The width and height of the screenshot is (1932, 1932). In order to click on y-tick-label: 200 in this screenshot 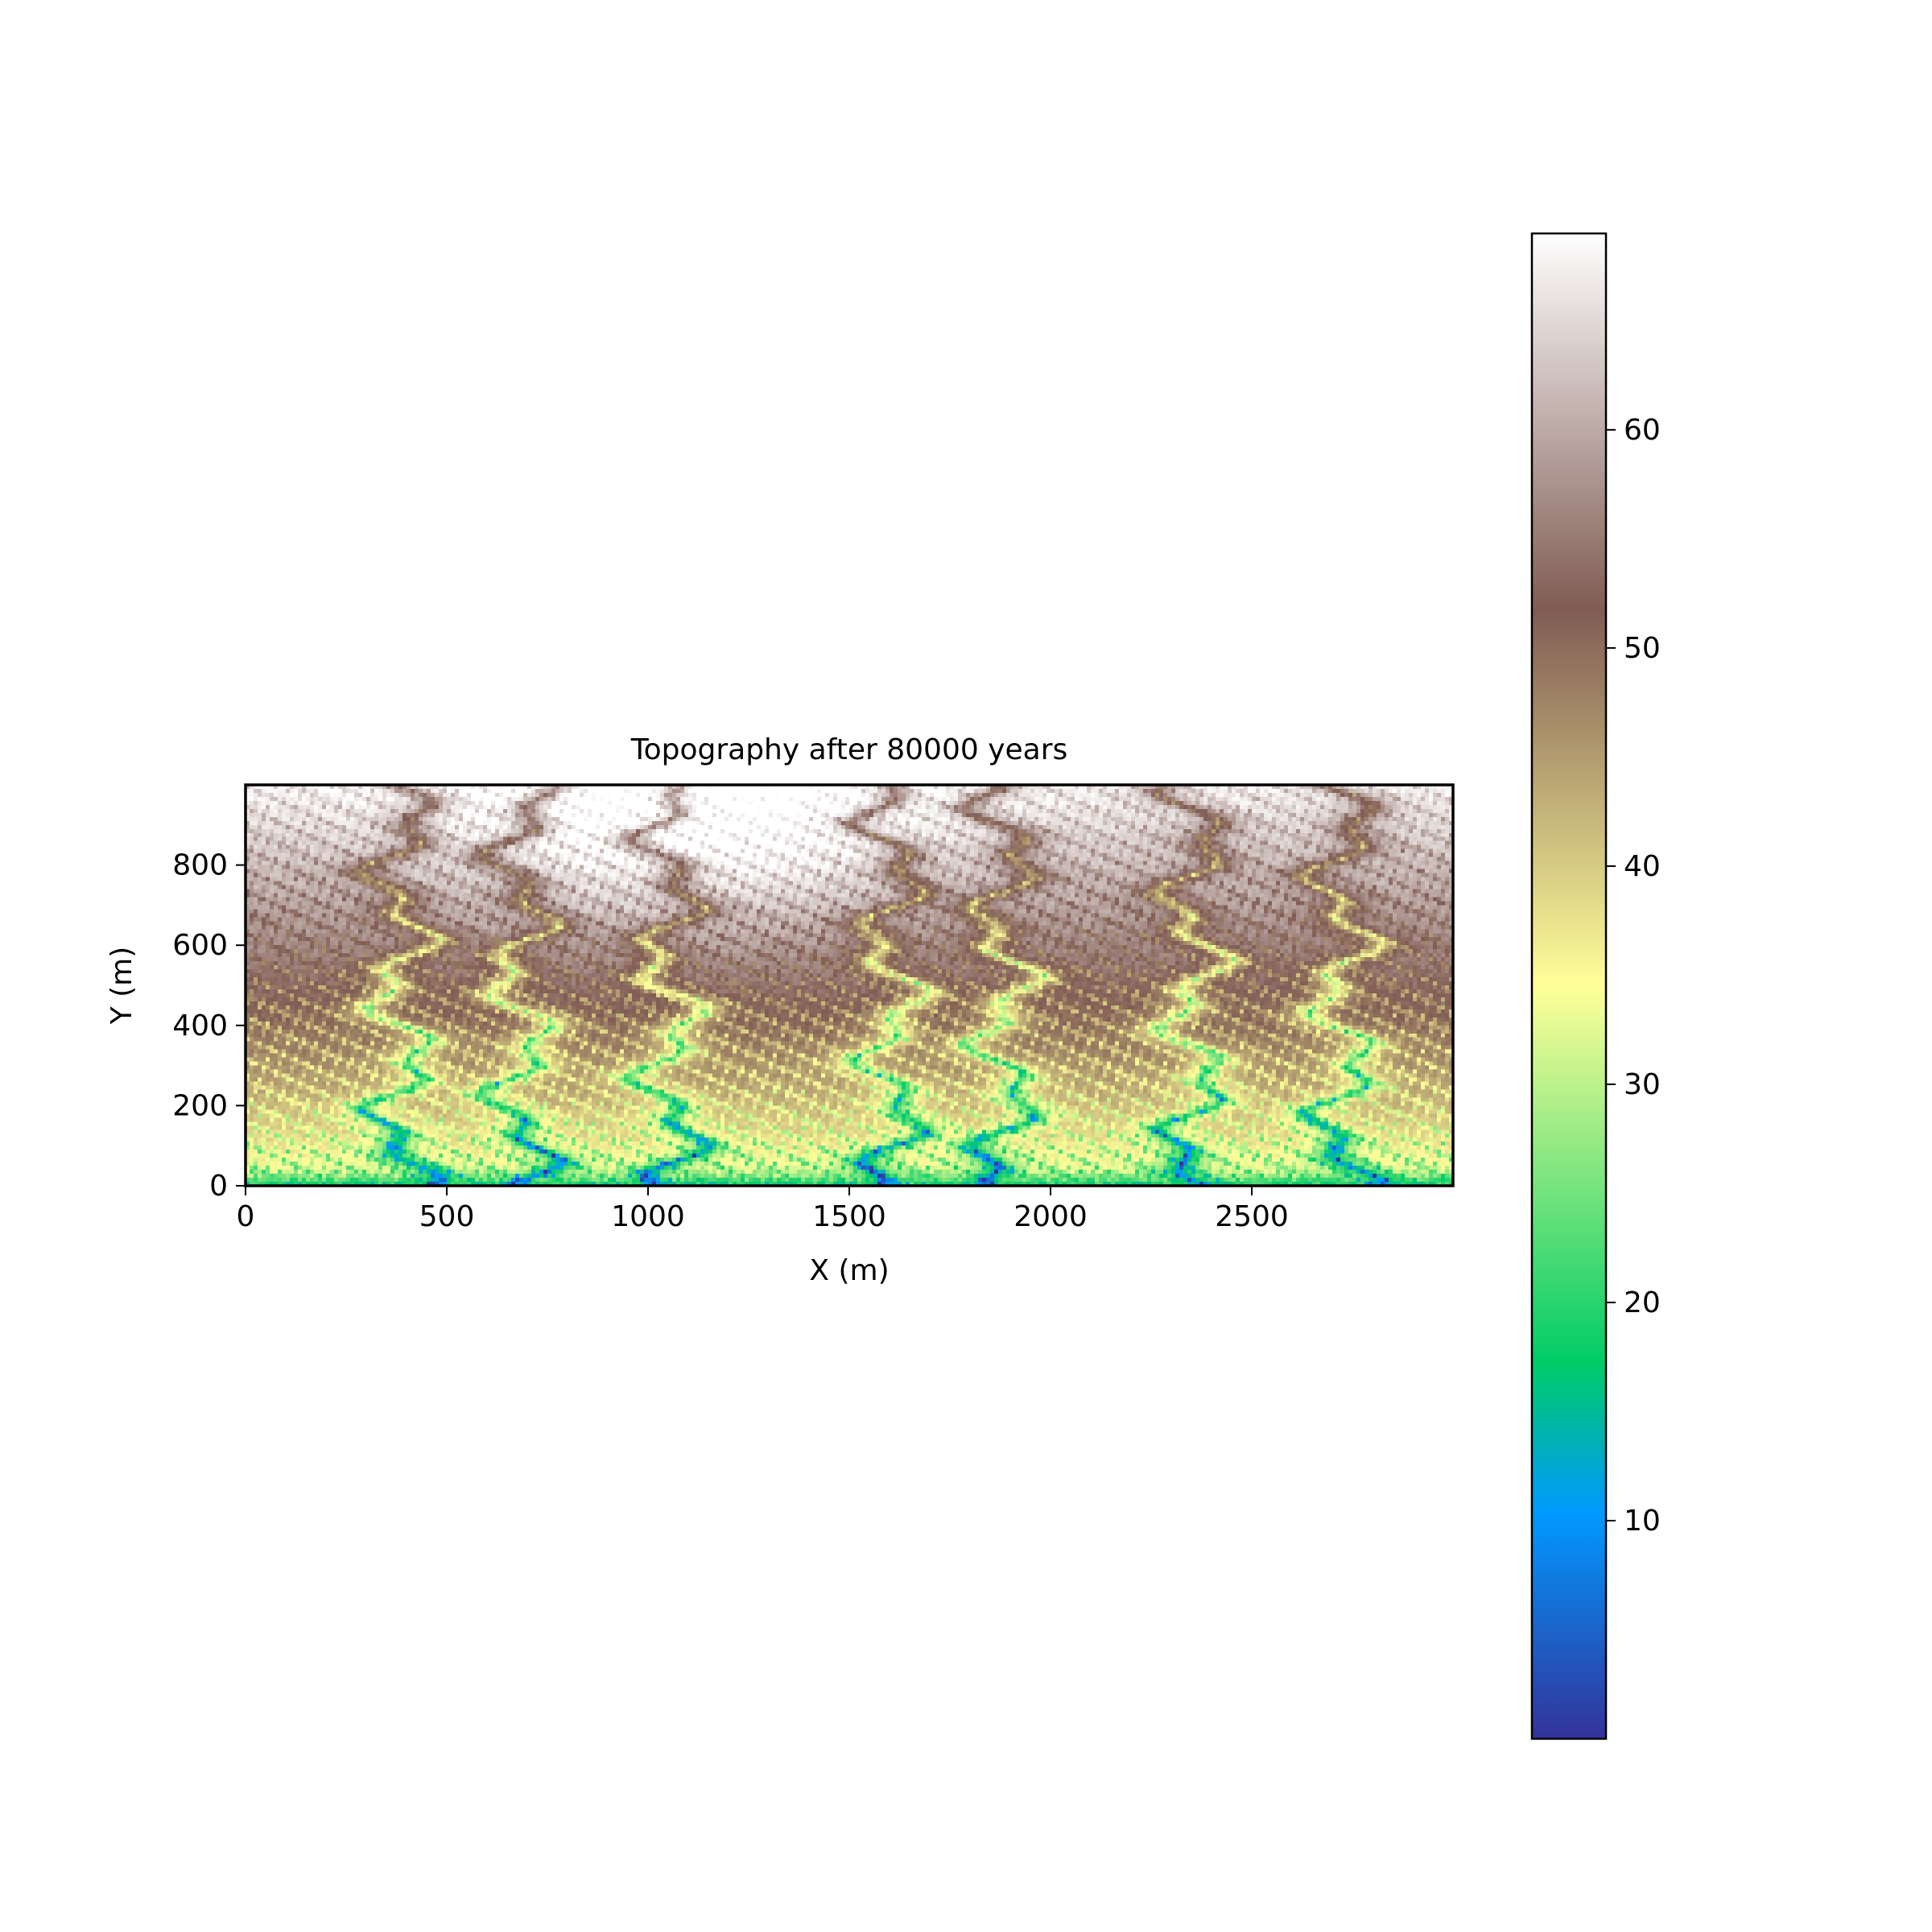, I will do `click(200, 1105)`.